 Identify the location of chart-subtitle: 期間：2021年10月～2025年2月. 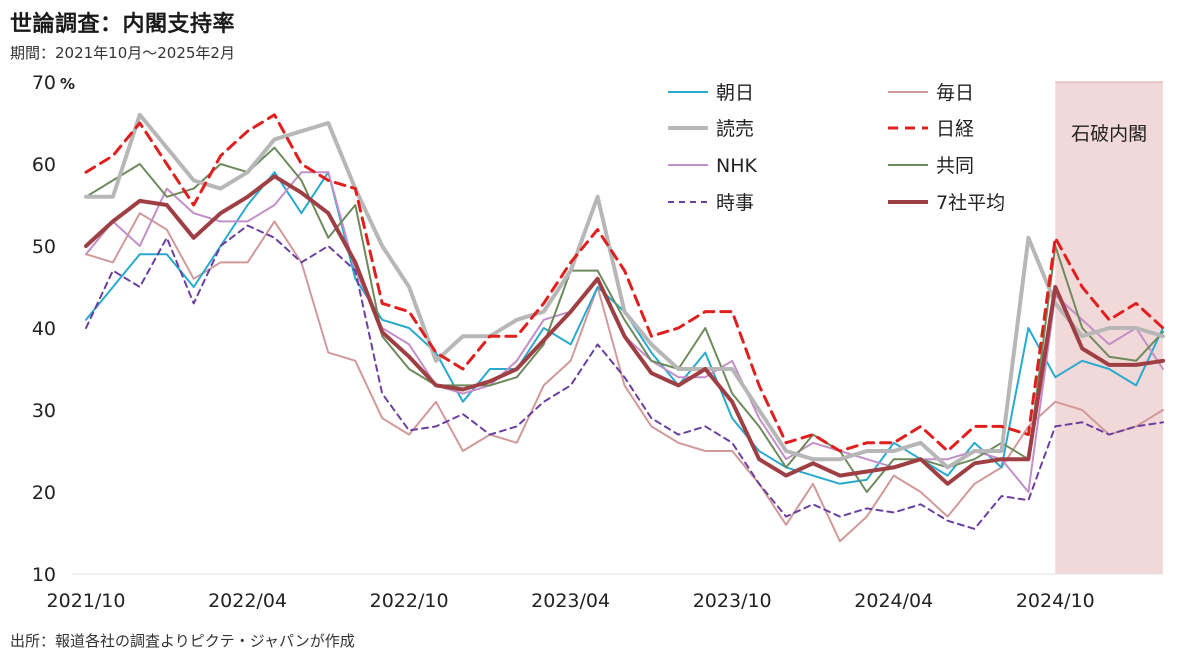
(122, 53).